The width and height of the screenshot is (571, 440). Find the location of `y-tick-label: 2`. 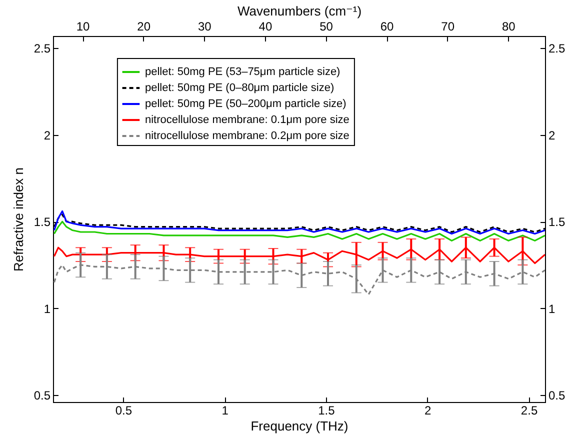

y-tick-label: 2 is located at coordinates (47, 135).